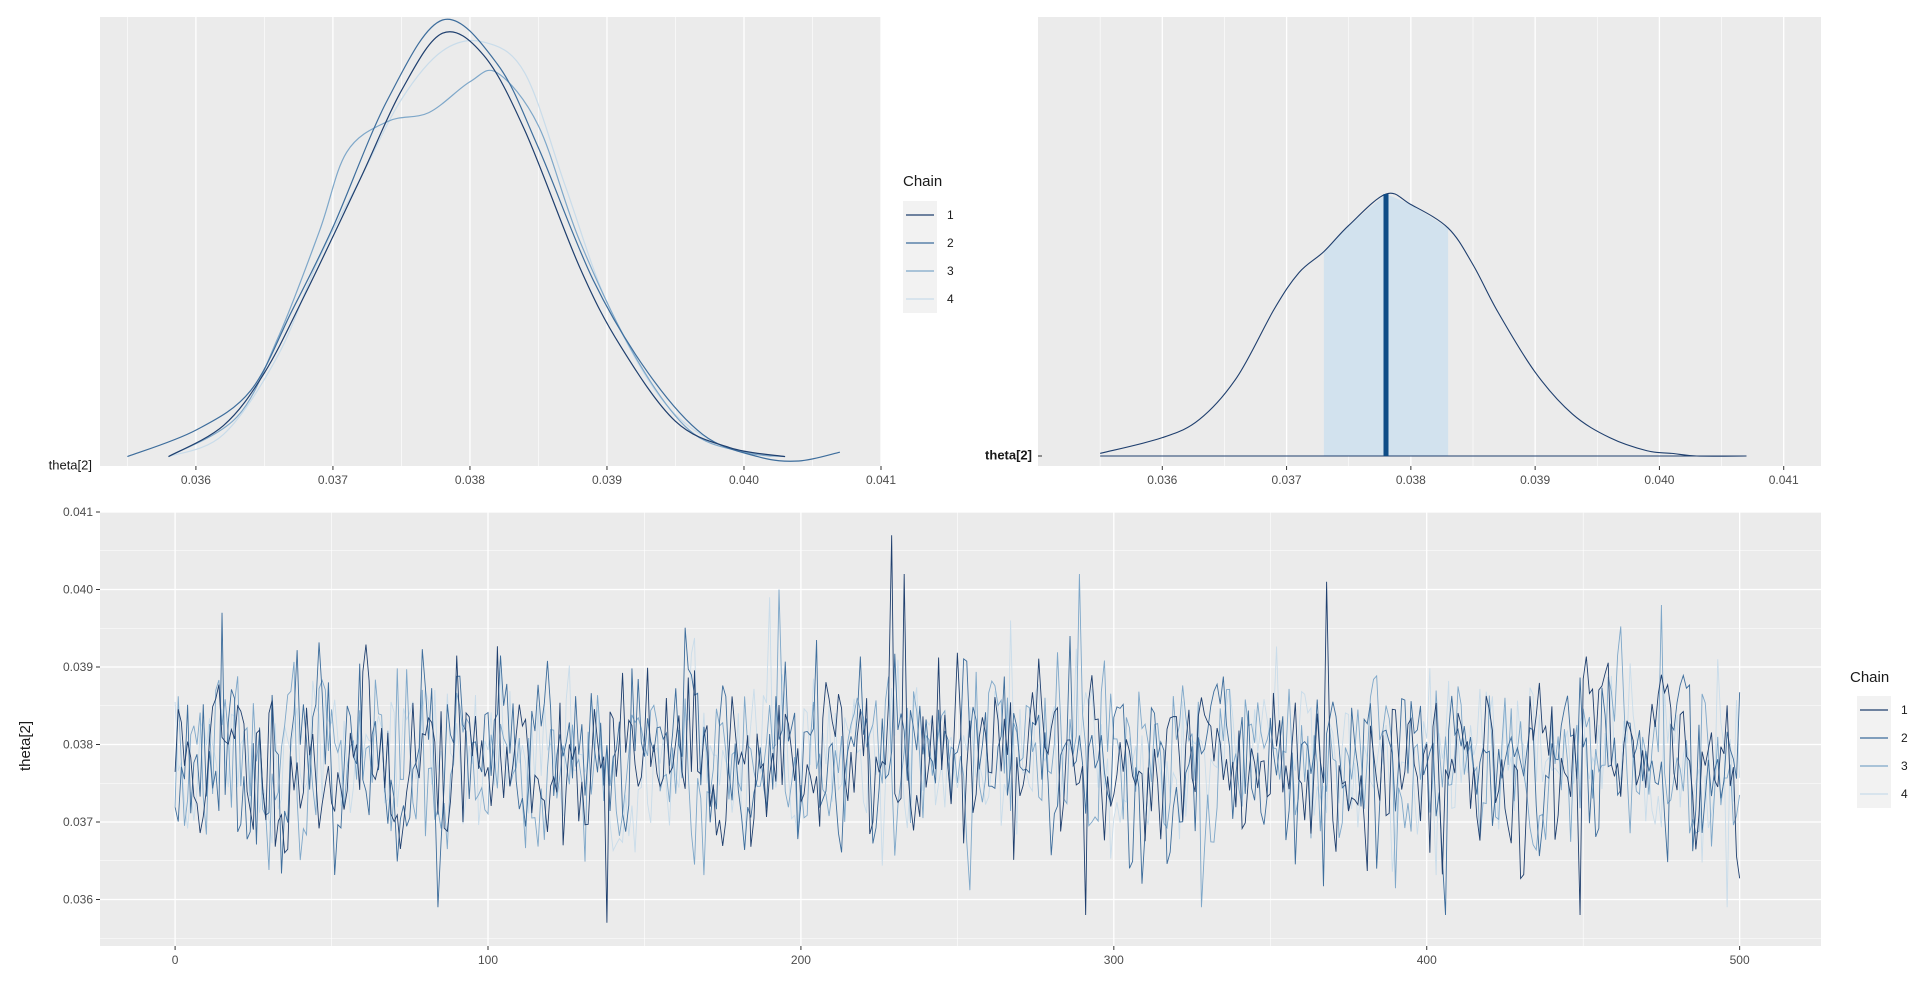 The width and height of the screenshot is (1920, 1001). I want to click on y-tick-label: 0.036, so click(78, 900).